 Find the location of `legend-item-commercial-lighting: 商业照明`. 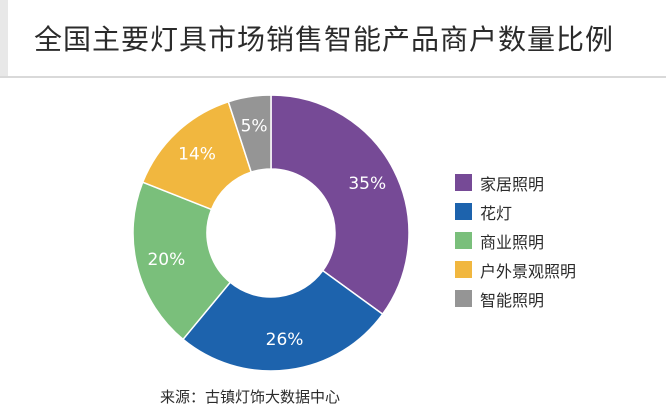

legend-item-commercial-lighting: 商业照明 is located at coordinates (515, 240).